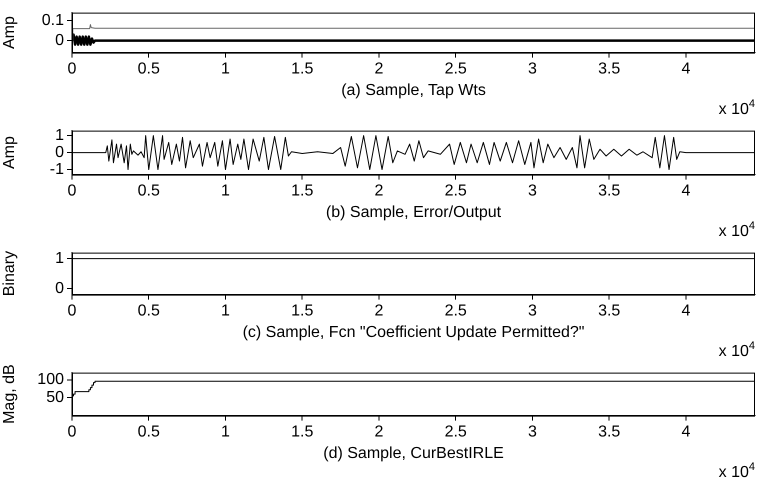 This screenshot has width=757, height=481. Describe the element at coordinates (413, 332) in the screenshot. I see `x-axis-title: (c) Sample, Fcn "Coefficient Update Permitted?"` at that location.